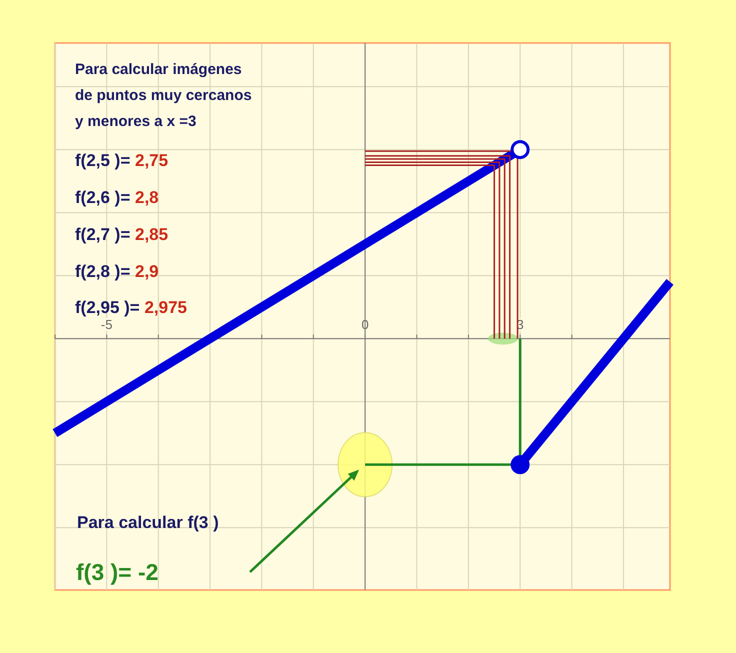  Describe the element at coordinates (106, 324) in the screenshot. I see `x-tick-label: -5` at that location.